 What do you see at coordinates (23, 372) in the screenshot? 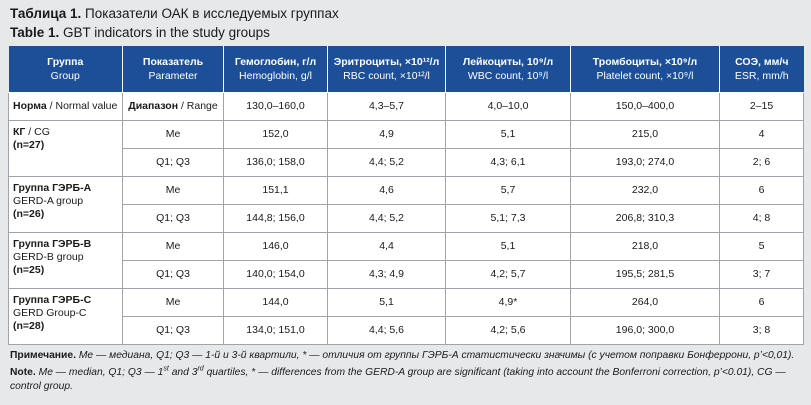
I see `note-en-label: Note.` at bounding box center [23, 372].